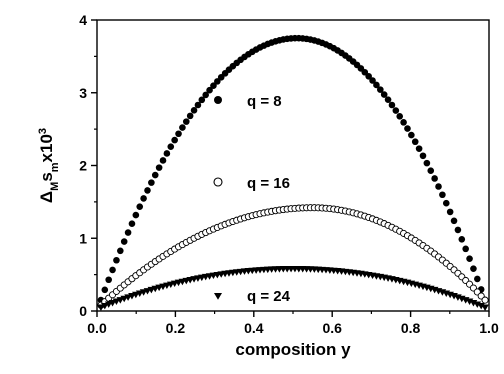  Describe the element at coordinates (83, 93) in the screenshot. I see `y-tick-label: 3` at that location.